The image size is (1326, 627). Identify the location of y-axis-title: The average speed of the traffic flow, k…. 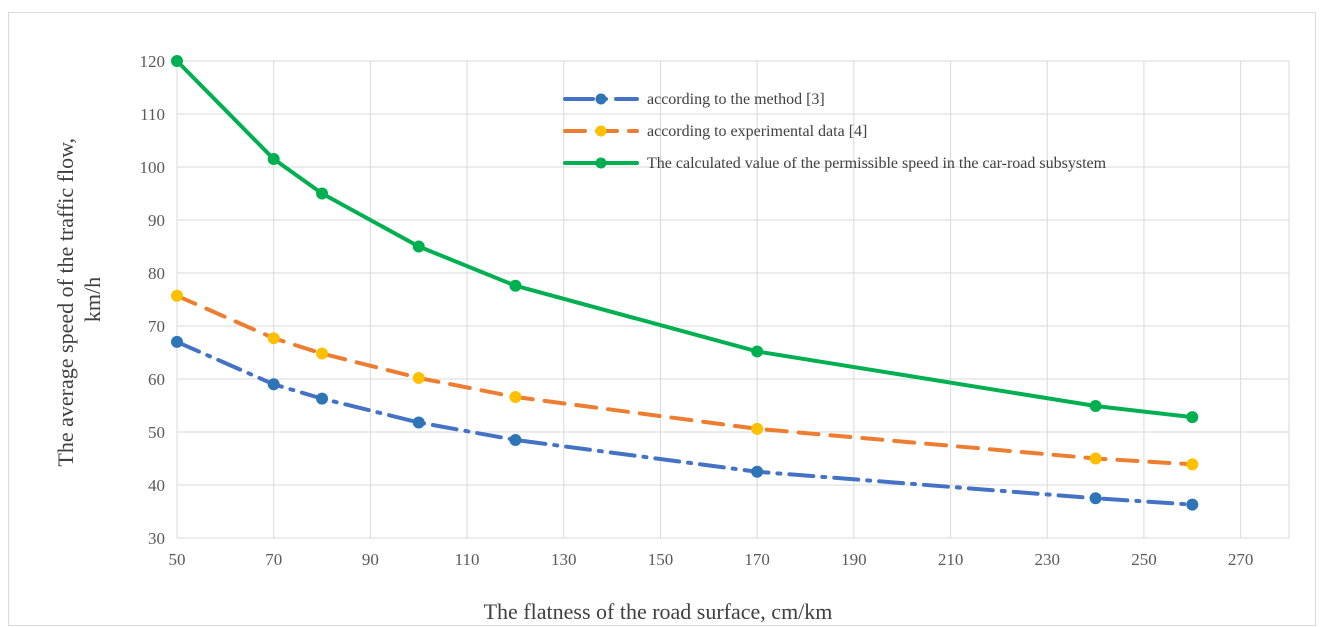
(79, 299).